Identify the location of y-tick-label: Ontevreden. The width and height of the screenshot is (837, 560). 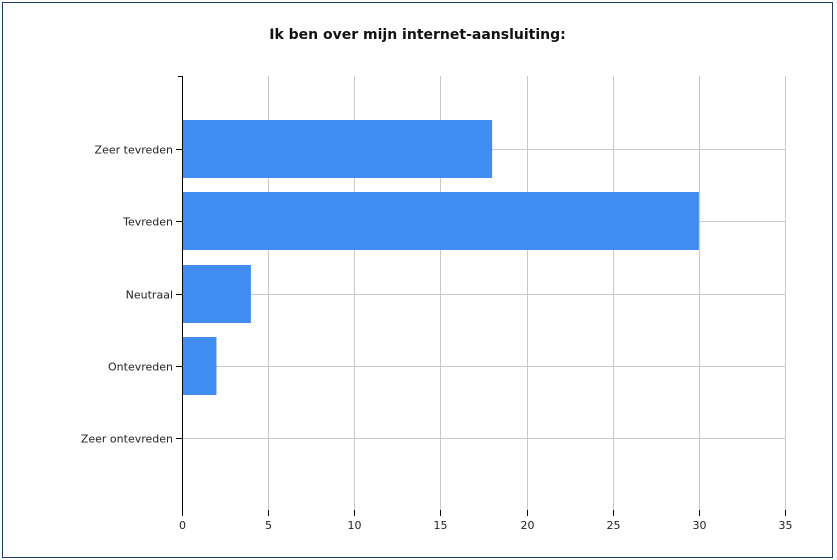
(140, 367).